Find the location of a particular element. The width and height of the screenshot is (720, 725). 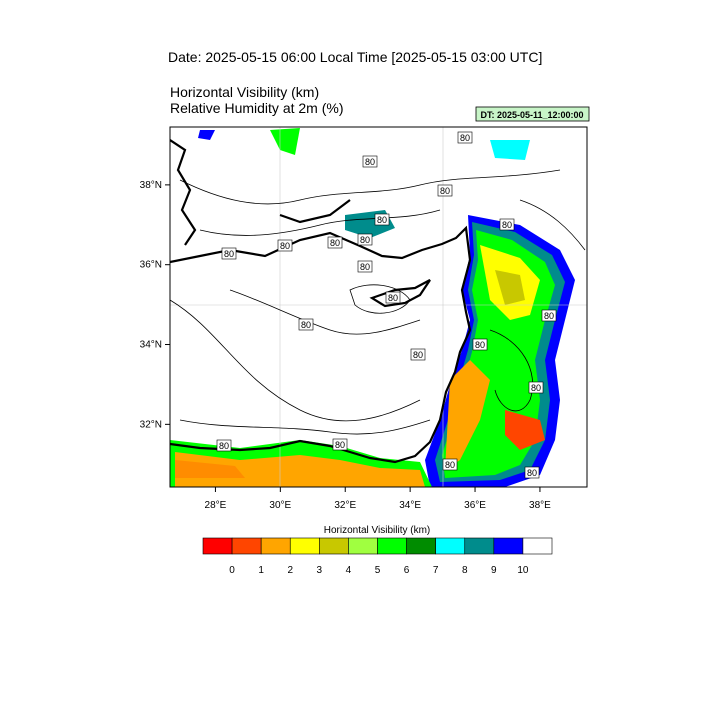

colorbar-label: 5 is located at coordinates (378, 570).